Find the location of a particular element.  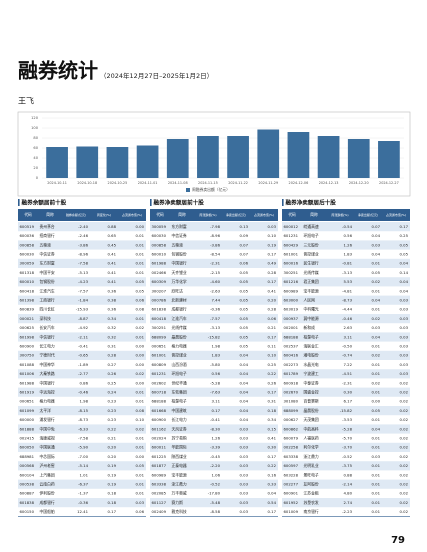

table-cell: 0.22 is located at coordinates (272, 465).